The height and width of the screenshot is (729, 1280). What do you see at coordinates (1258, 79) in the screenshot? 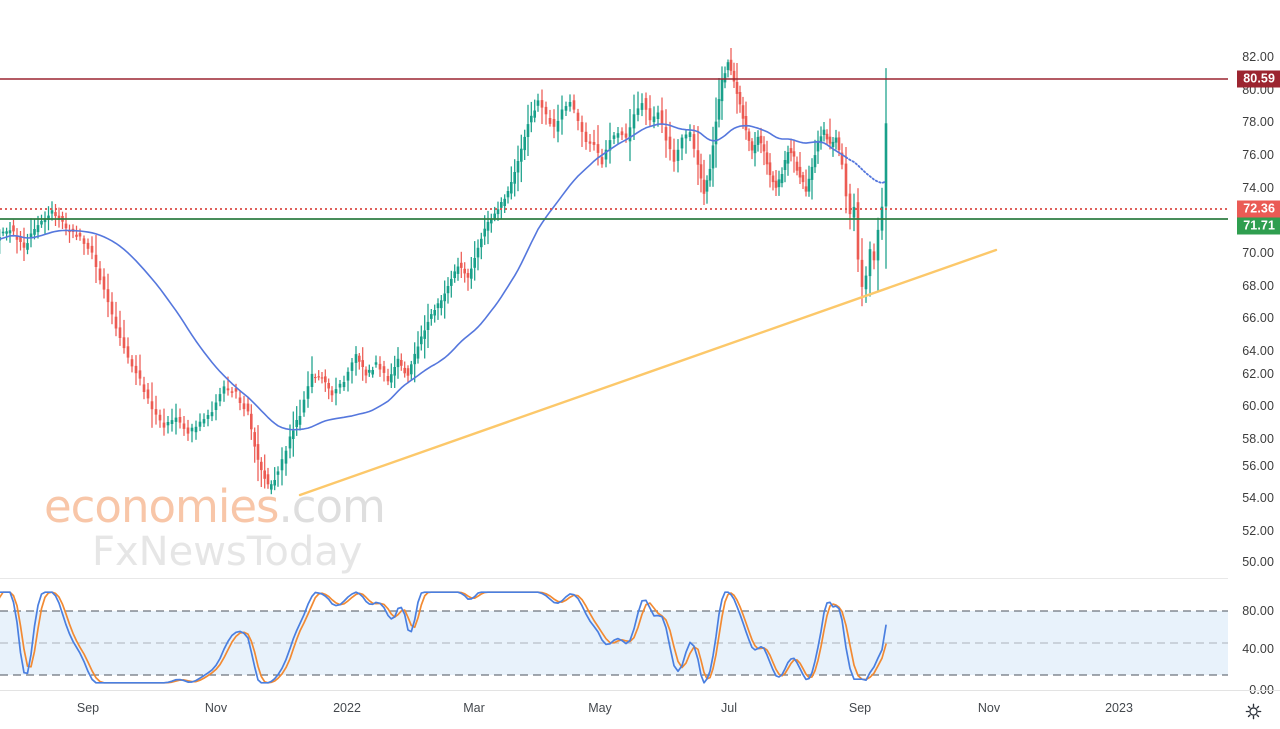
I see `resistance-price-badge: 80.59` at bounding box center [1258, 79].